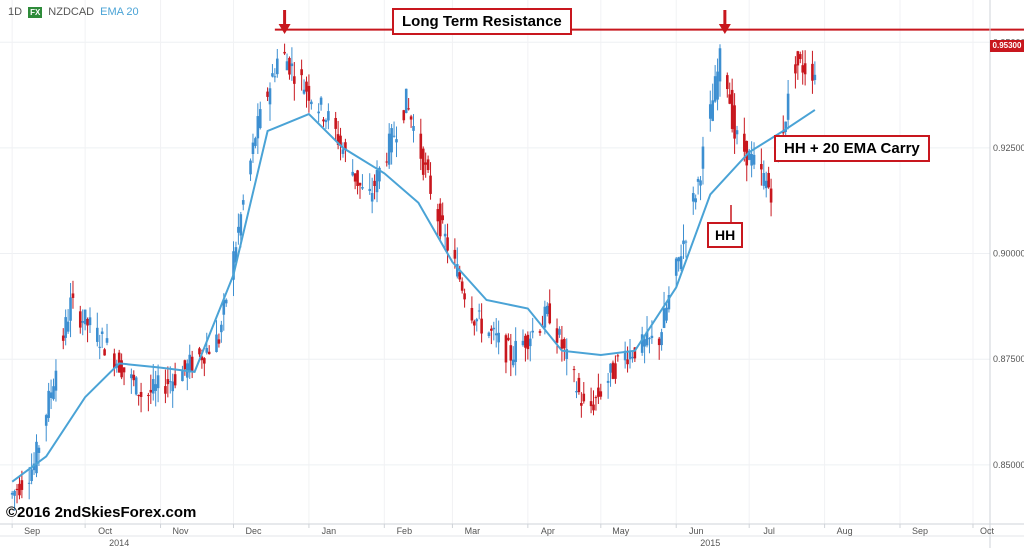 This screenshot has width=1024, height=548. Describe the element at coordinates (725, 235) in the screenshot. I see `hh-label: HH` at that location.